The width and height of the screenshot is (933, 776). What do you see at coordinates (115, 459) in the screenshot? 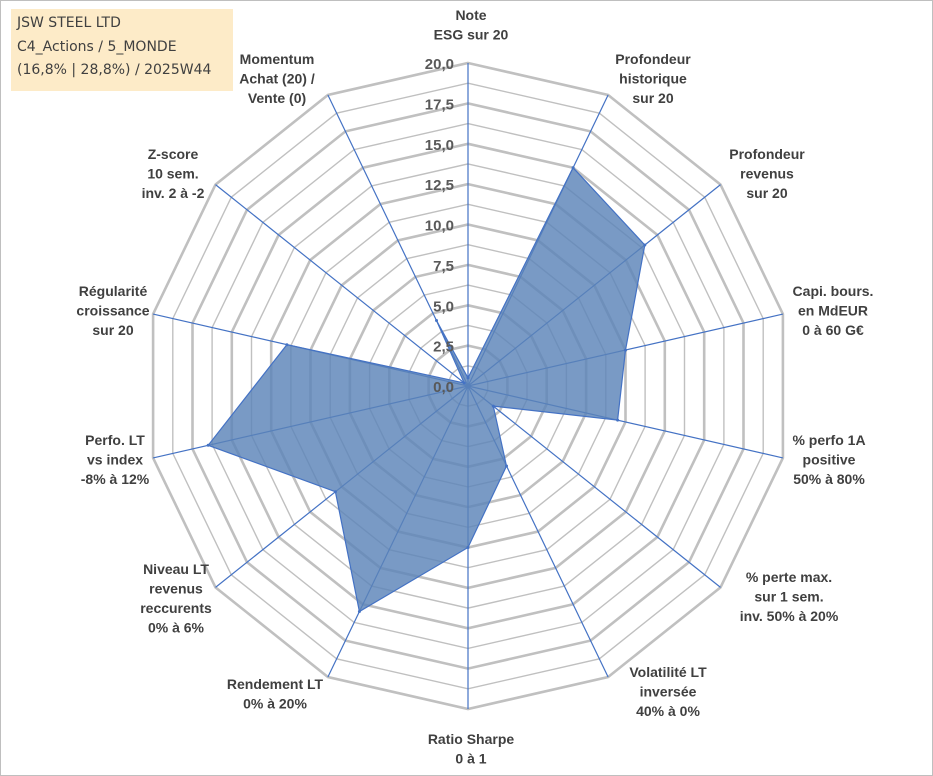
I see `axis-label: Perfo. LT vs index -8% à 12%` at bounding box center [115, 459].